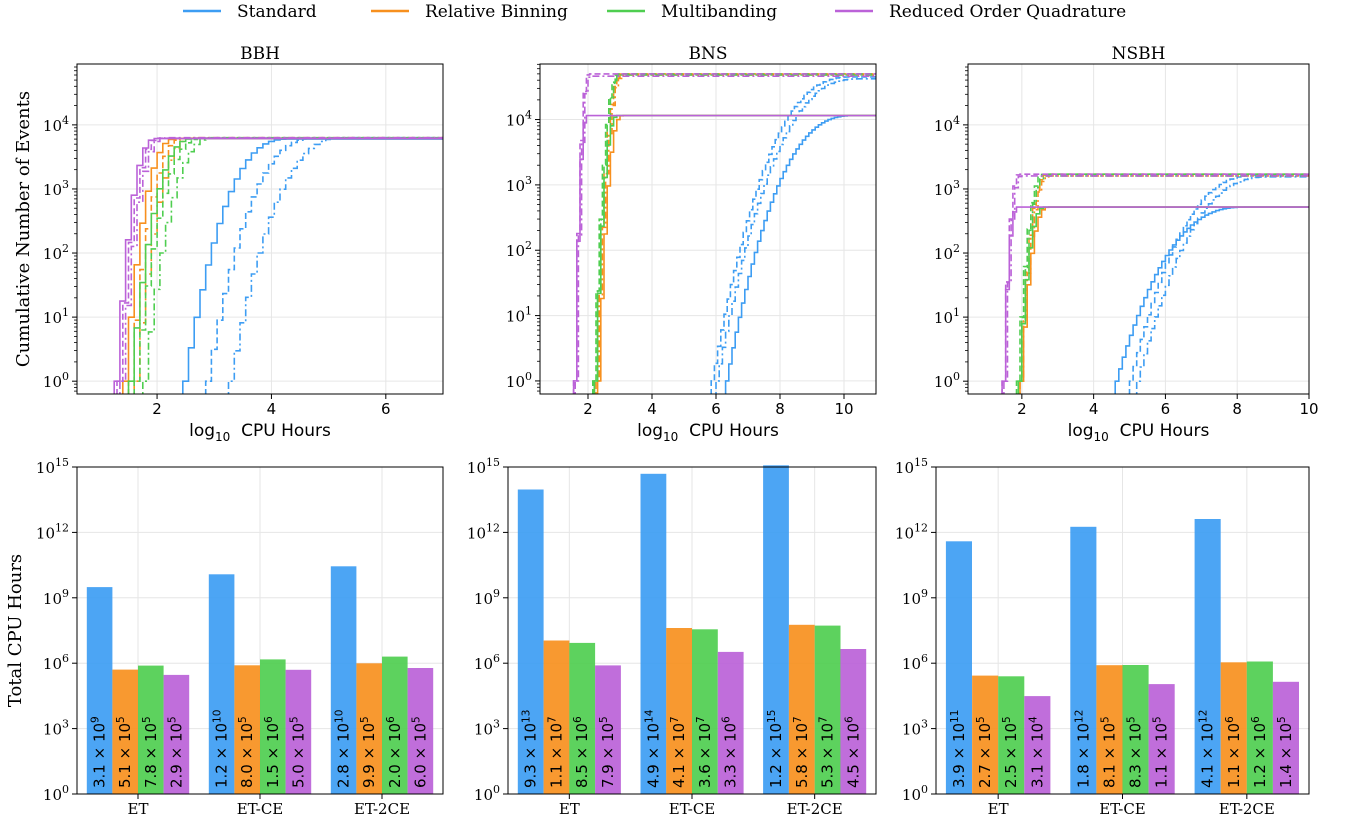 The width and height of the screenshot is (1348, 821). What do you see at coordinates (1237, 409) in the screenshot?
I see `x-tick-label: 8` at bounding box center [1237, 409].